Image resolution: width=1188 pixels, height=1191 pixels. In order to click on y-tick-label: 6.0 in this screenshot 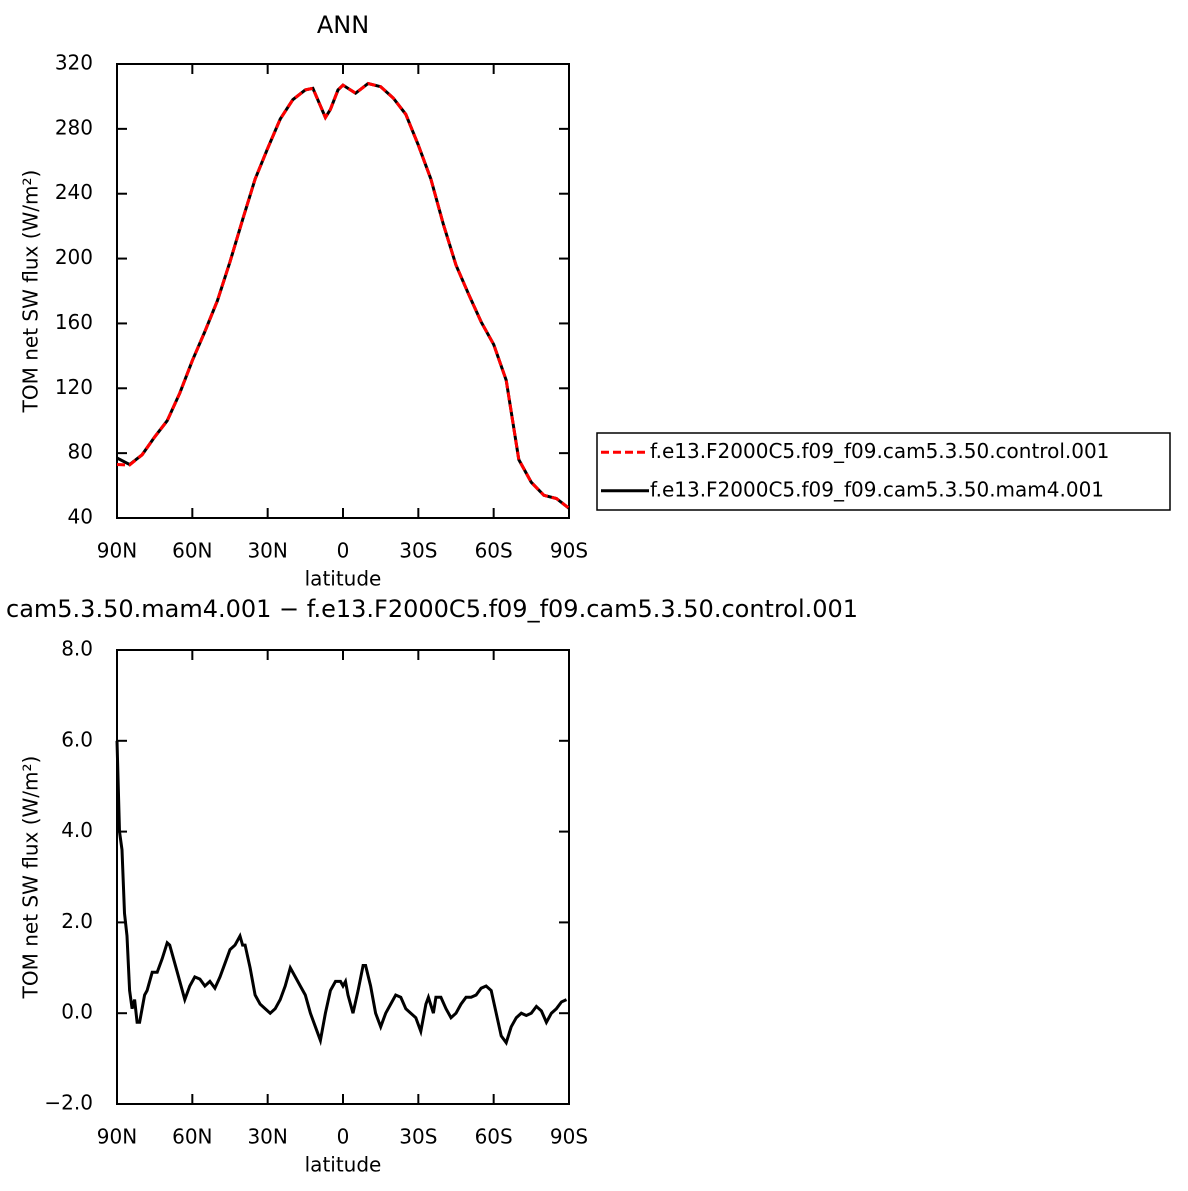, I will do `click(77, 739)`.